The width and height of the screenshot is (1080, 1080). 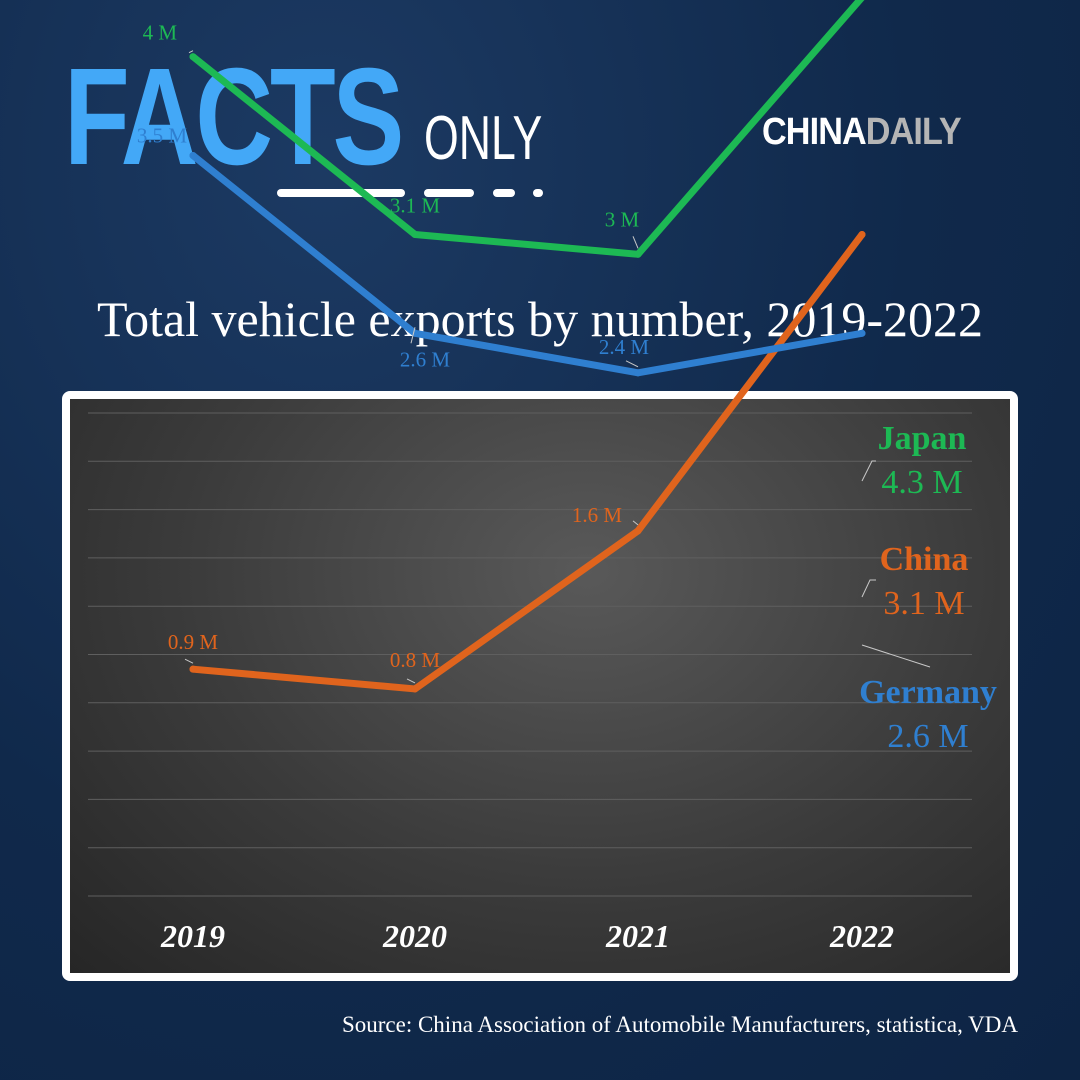 I want to click on data-point-japan-2020, so click(x=415, y=235).